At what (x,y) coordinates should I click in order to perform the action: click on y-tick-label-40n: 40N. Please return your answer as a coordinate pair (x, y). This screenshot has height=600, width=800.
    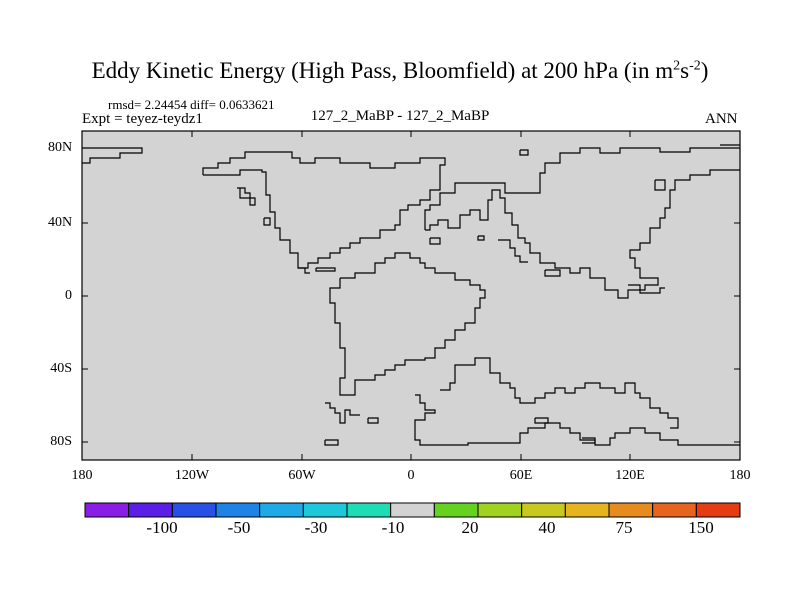
    Looking at the image, I should click on (60, 222).